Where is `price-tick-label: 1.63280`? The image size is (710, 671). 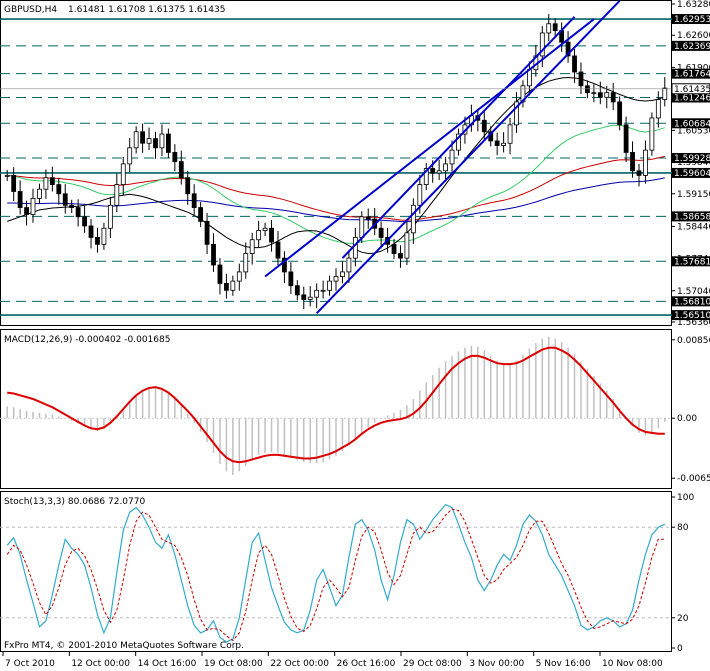 price-tick-label: 1.63280 is located at coordinates (693, 5).